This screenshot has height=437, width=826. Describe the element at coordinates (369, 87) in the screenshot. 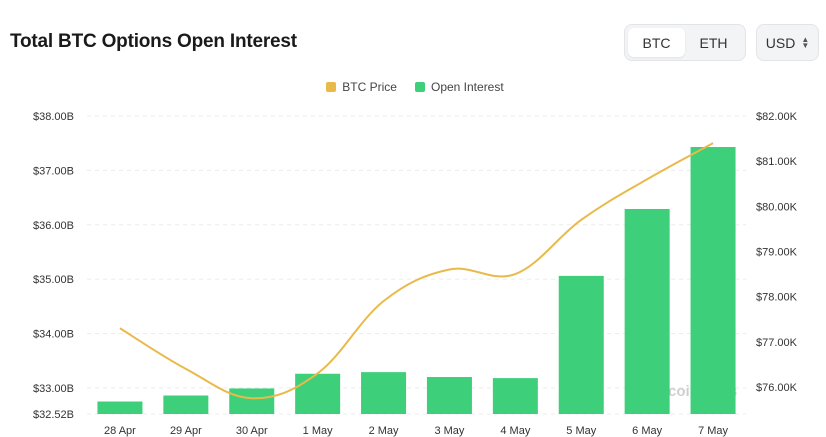

I see `legend-label-btc-price: BTC Price` at that location.